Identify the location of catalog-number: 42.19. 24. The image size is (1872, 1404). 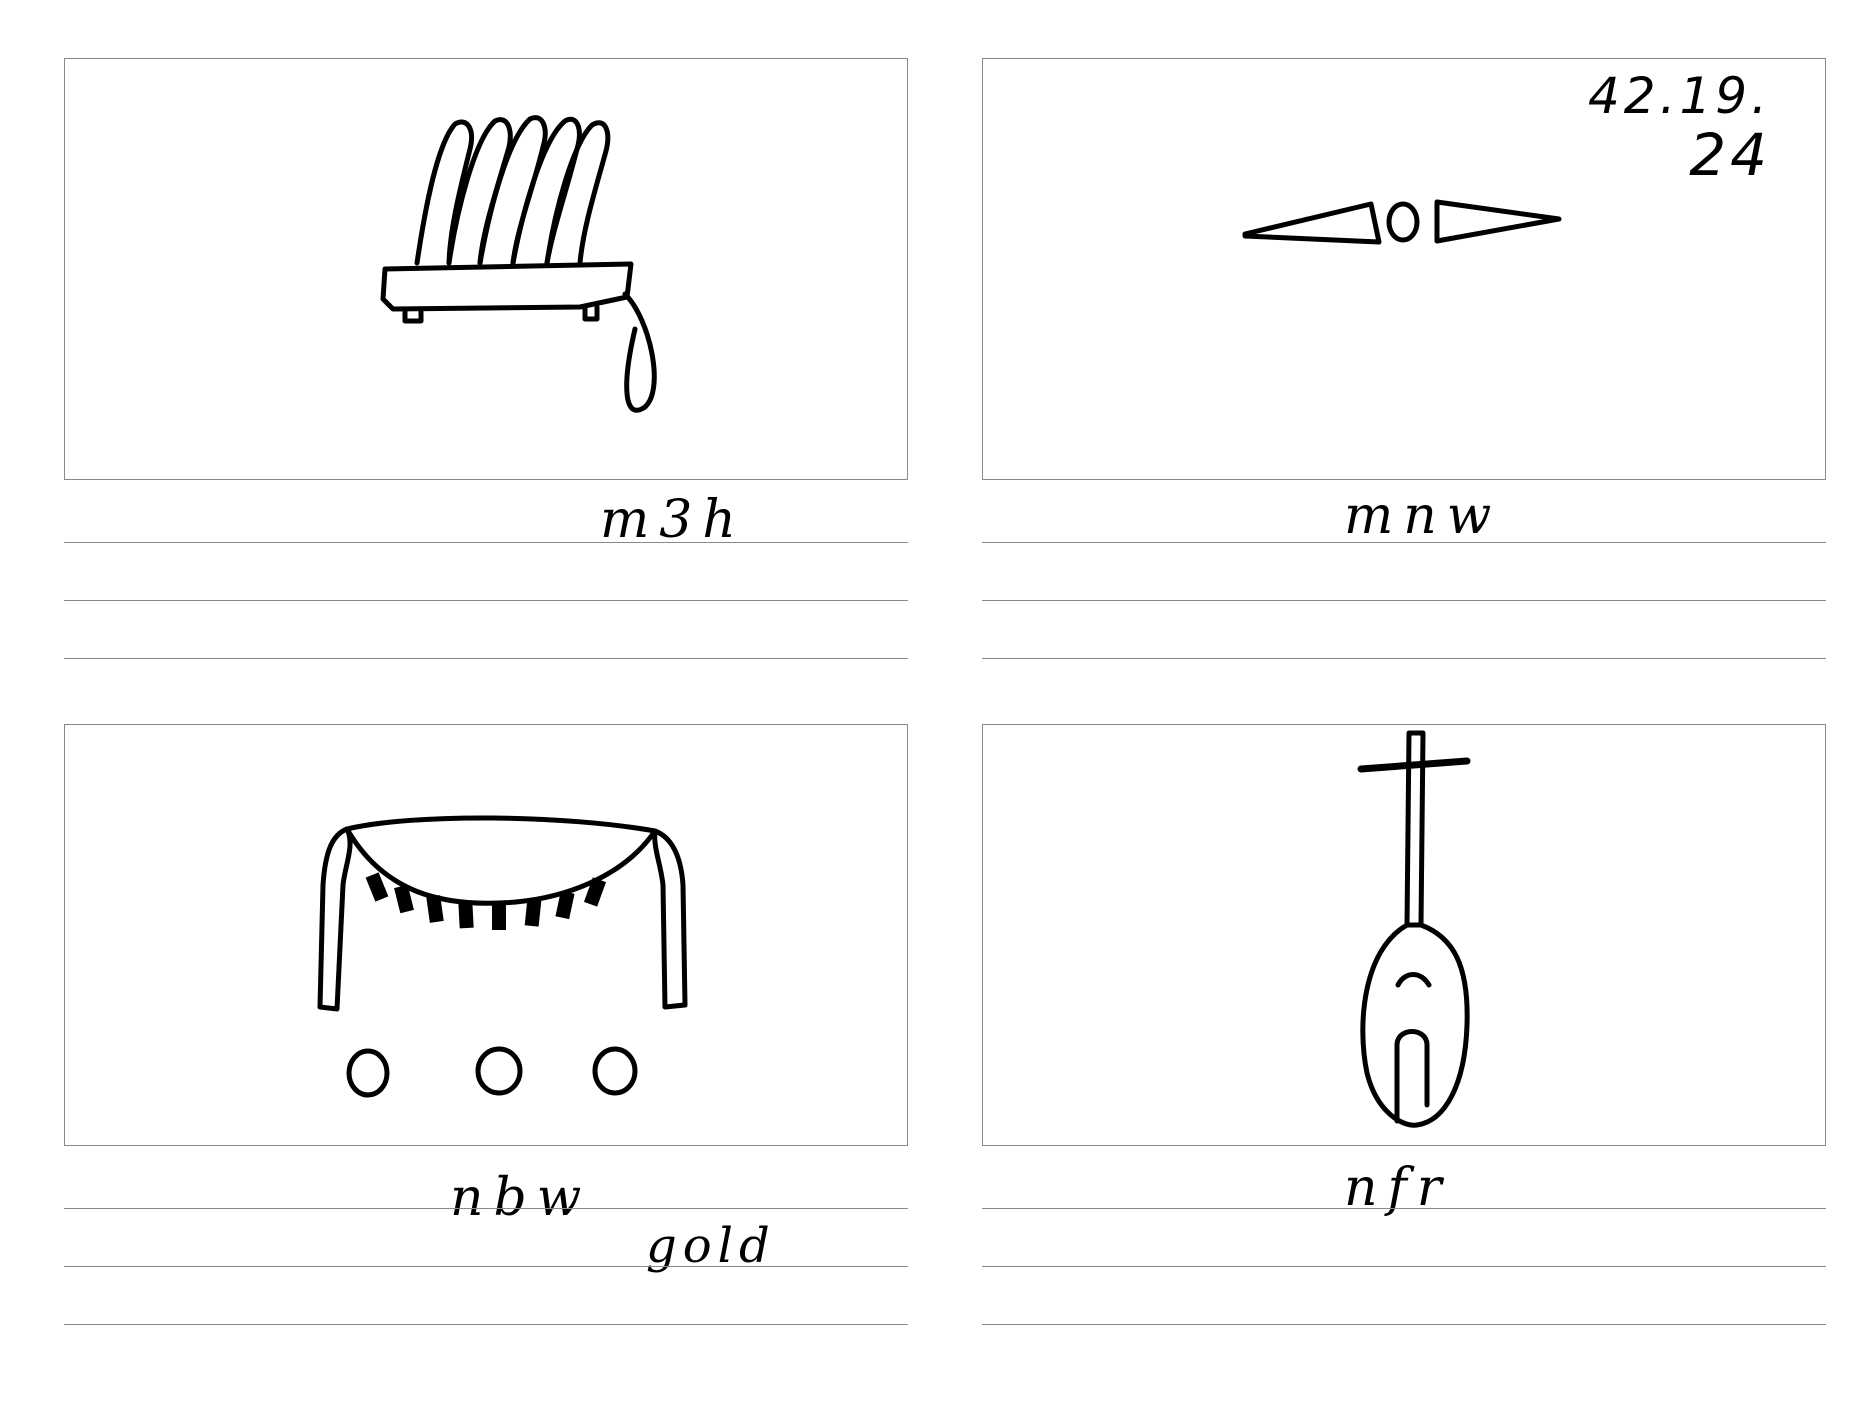
(1679, 128).